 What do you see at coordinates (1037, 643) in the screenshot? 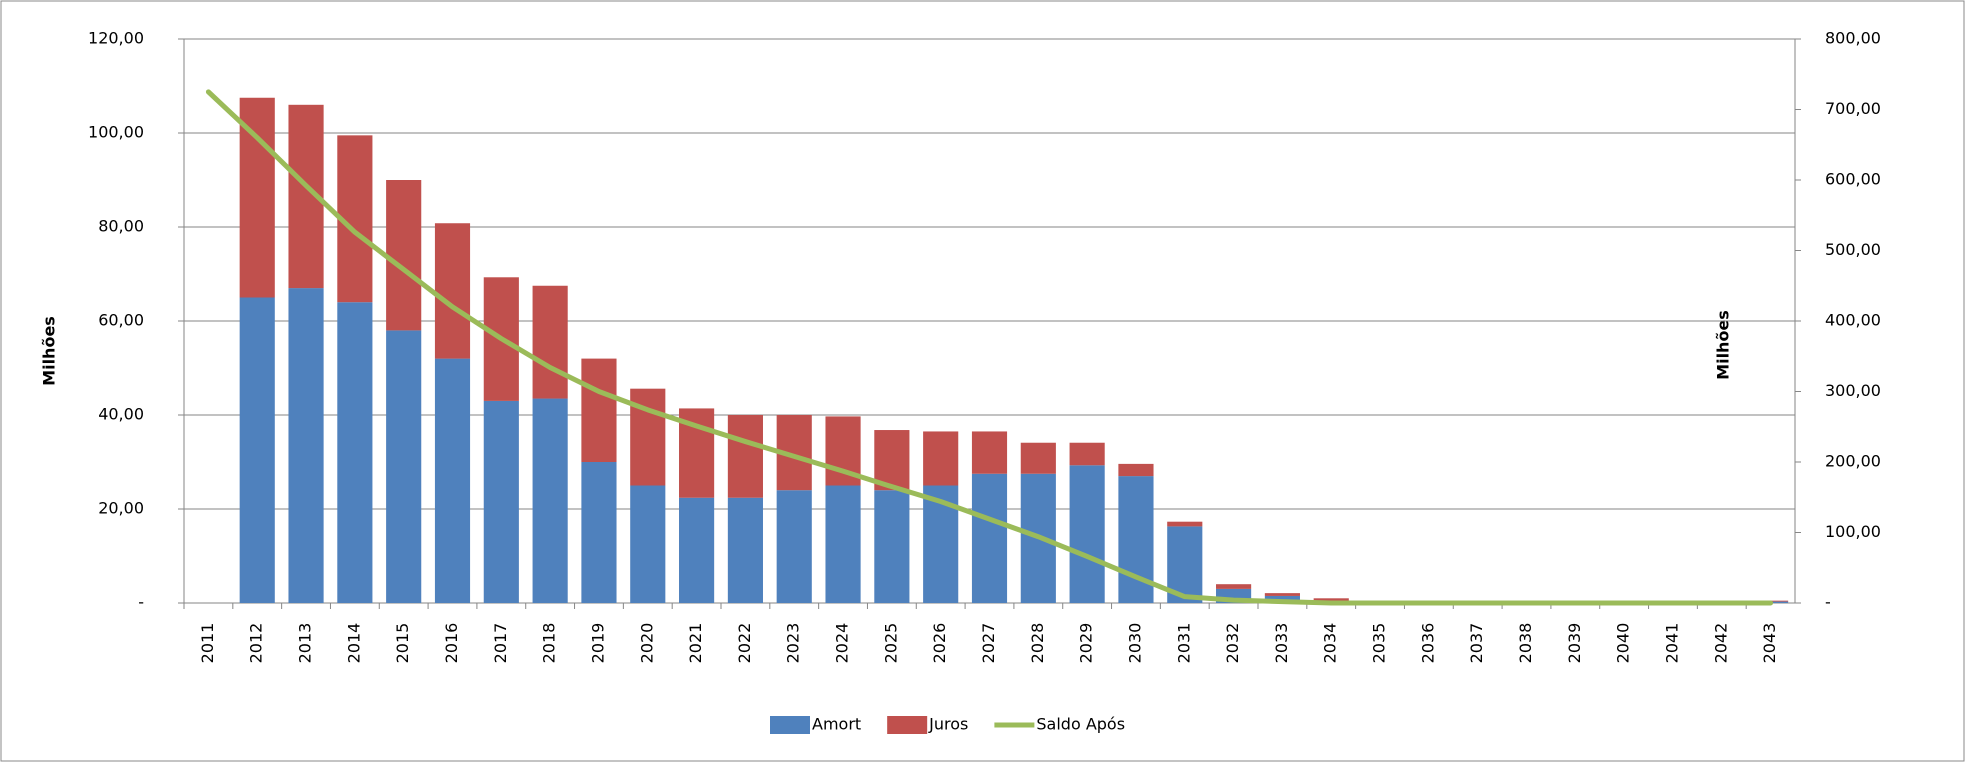
I see `x-tick-label: 2028` at bounding box center [1037, 643].